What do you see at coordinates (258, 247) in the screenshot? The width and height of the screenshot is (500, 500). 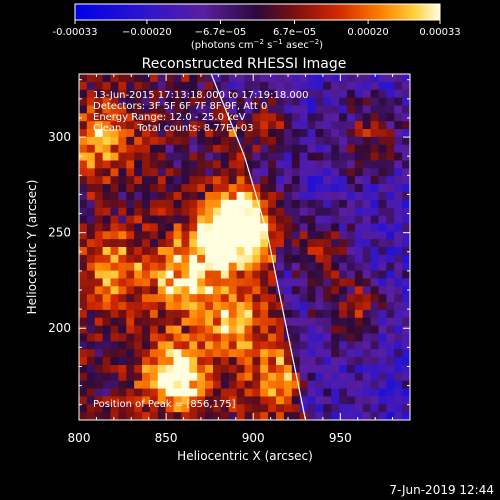 I see `solar-limb-curve` at bounding box center [258, 247].